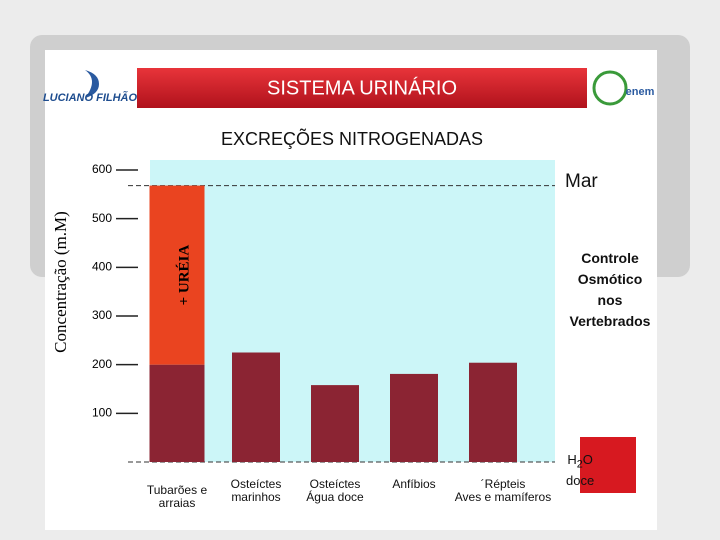  I want to click on slide-title: SISTEMA URINÁRIO, so click(362, 87).